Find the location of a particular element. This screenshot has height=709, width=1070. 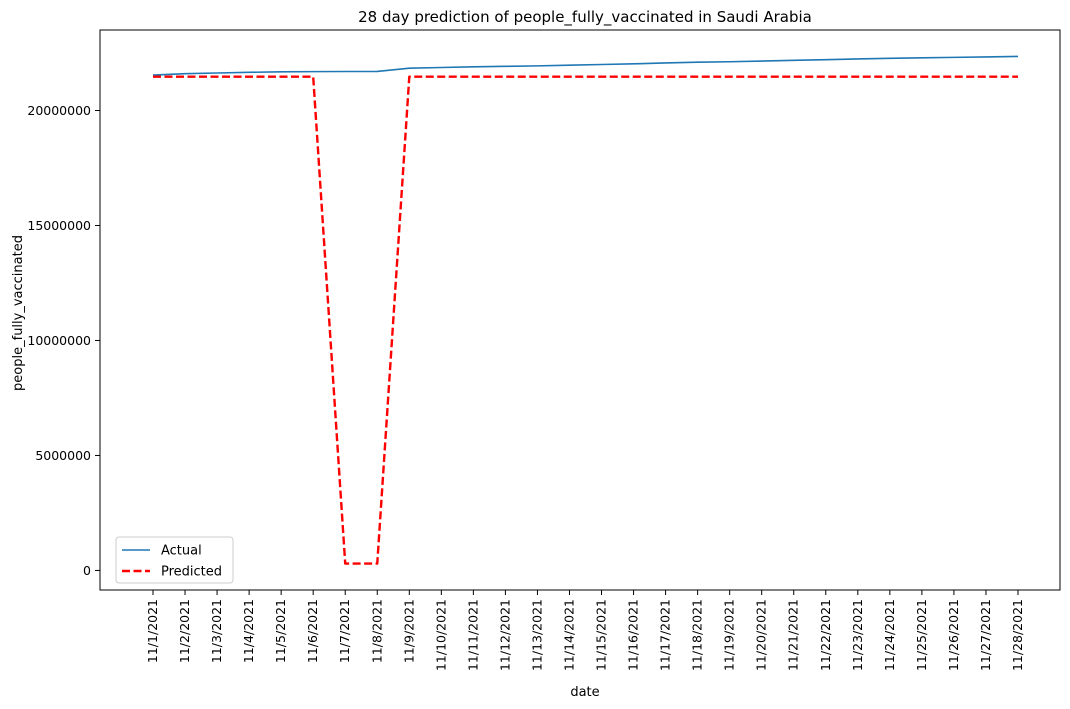

x-tick-label: 11/15/2021 is located at coordinates (601, 635).